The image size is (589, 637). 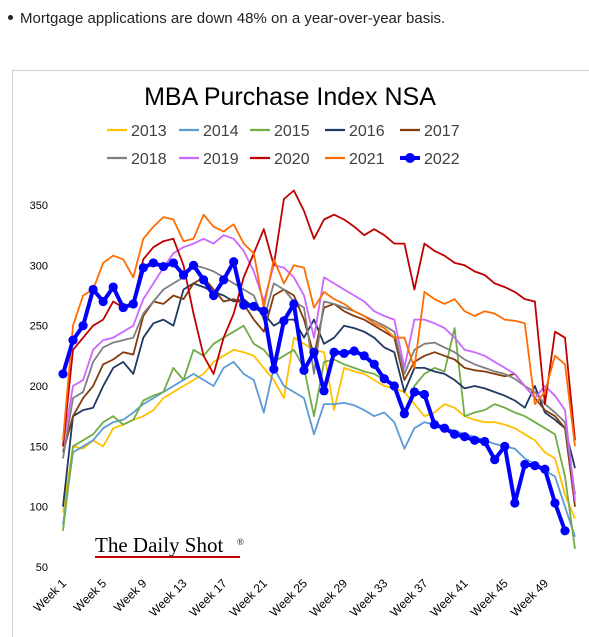 I want to click on x-tick-label-week-1: Week 1, so click(x=50, y=595).